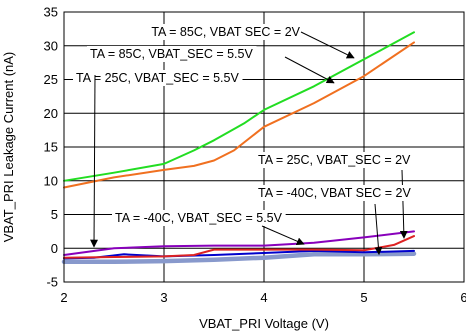 The image size is (466, 332). I want to click on annotation-label: TA = 85C, VBAT SEC = 2V, so click(225, 32).